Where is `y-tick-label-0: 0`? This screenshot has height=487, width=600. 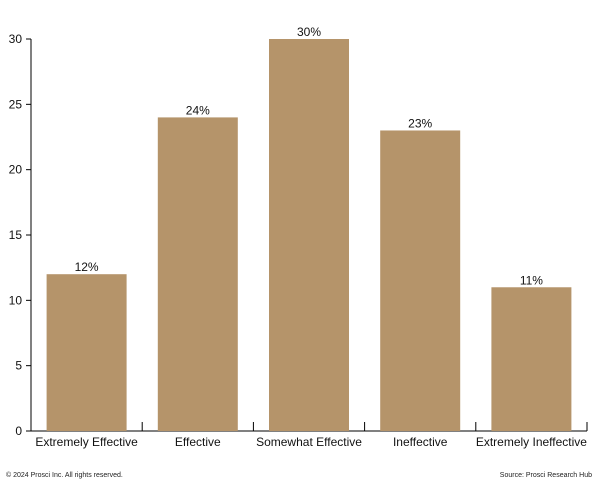
y-tick-label-0: 0 is located at coordinates (18, 431).